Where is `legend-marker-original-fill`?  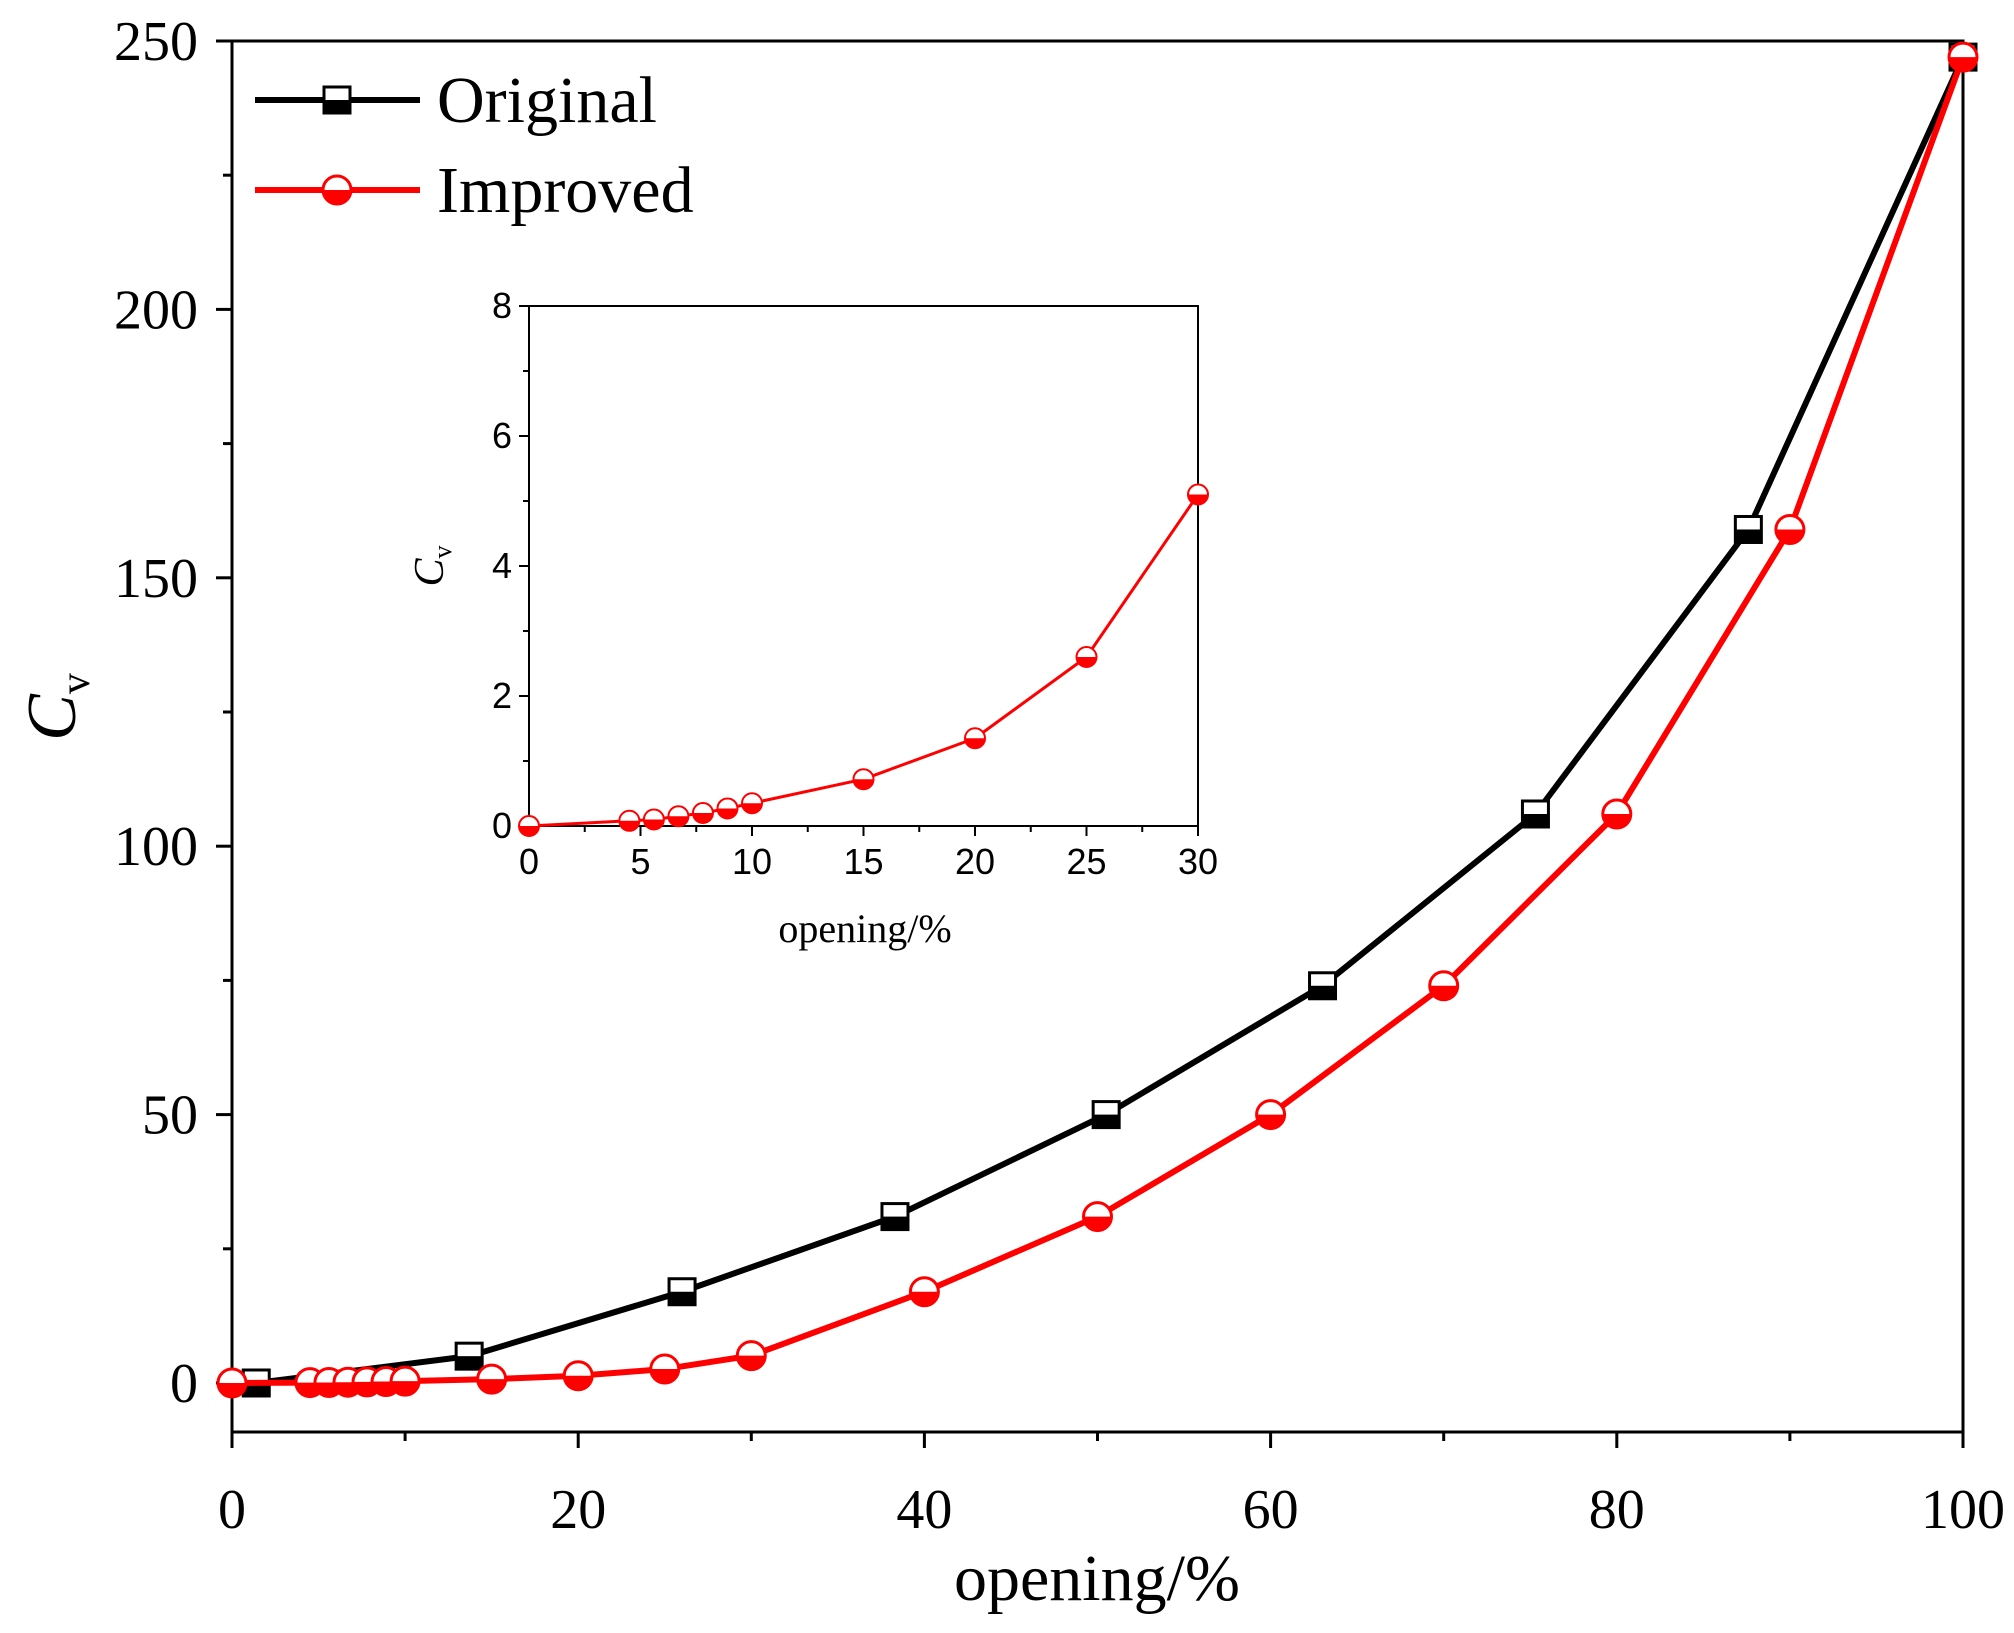
legend-marker-original-fill is located at coordinates (337, 106).